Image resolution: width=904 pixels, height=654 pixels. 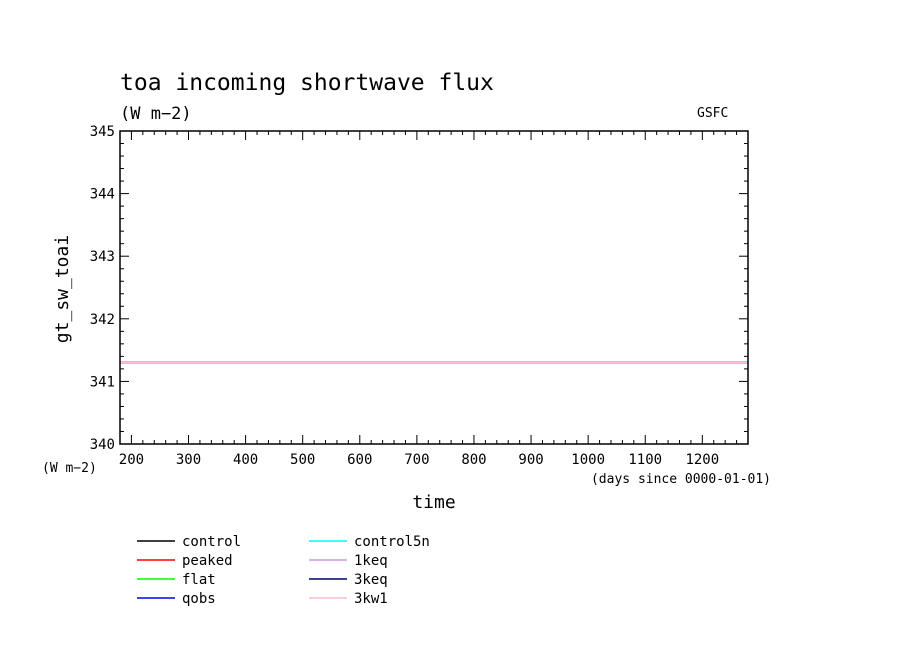 What do you see at coordinates (473, 460) in the screenshot?
I see `x-tick-label: 800` at bounding box center [473, 460].